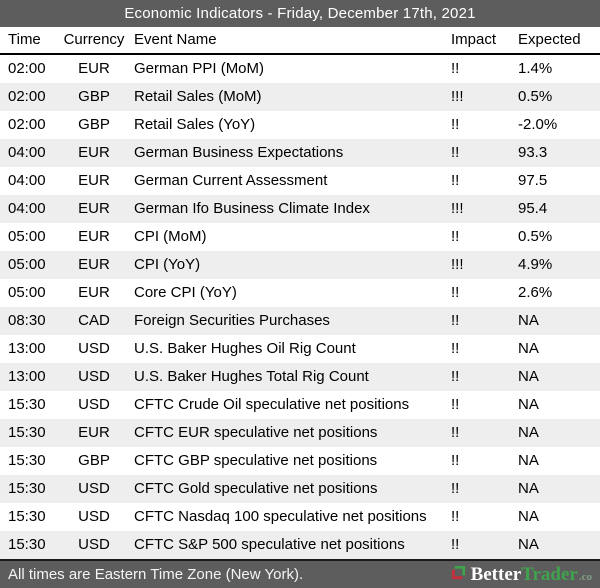  Describe the element at coordinates (535, 292) in the screenshot. I see `event-expected: 2.6%` at that location.